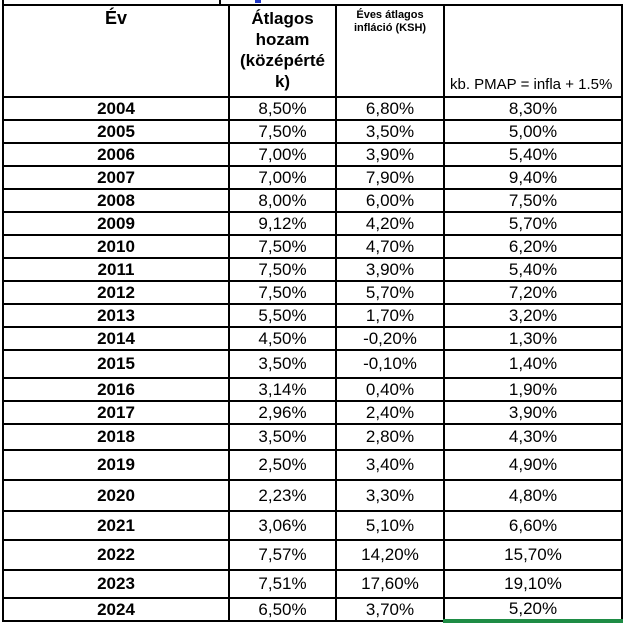  Describe the element at coordinates (390, 246) in the screenshot. I see `cell-inflation: 4,70%` at that location.